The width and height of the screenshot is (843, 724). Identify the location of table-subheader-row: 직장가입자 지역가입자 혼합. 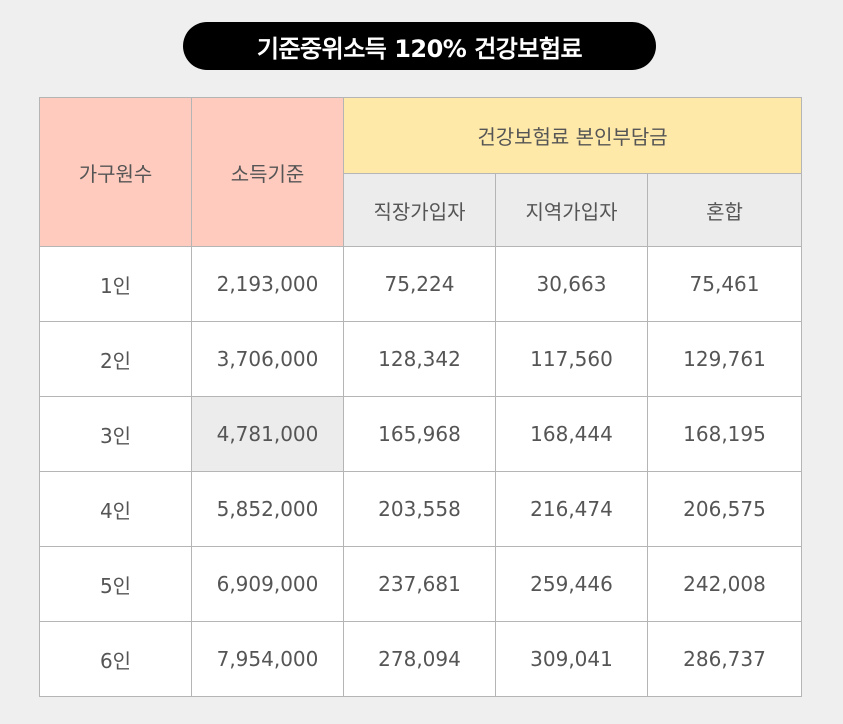
(421, 210).